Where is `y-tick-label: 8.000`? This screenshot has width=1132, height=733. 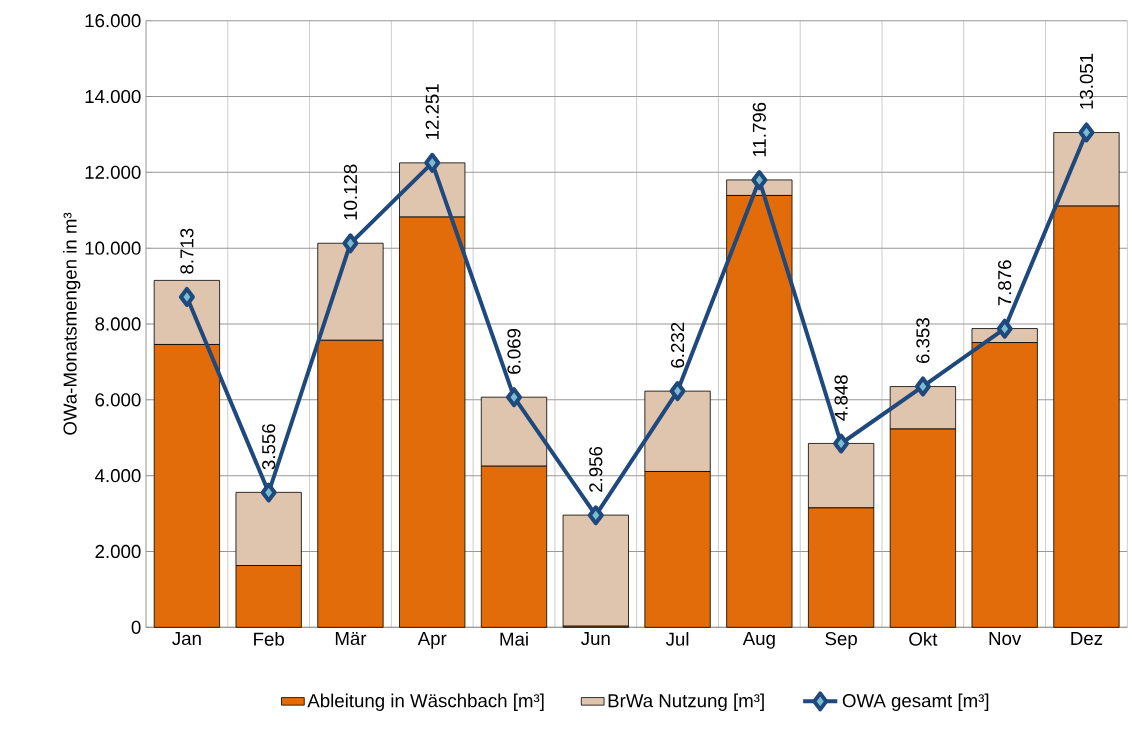
y-tick-label: 8.000 is located at coordinates (118, 324).